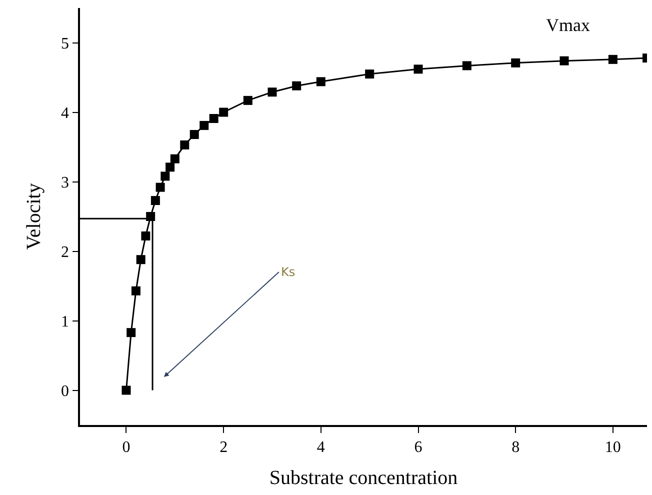 The height and width of the screenshot is (495, 652). Describe the element at coordinates (418, 447) in the screenshot. I see `x-tick-label: 6` at that location.